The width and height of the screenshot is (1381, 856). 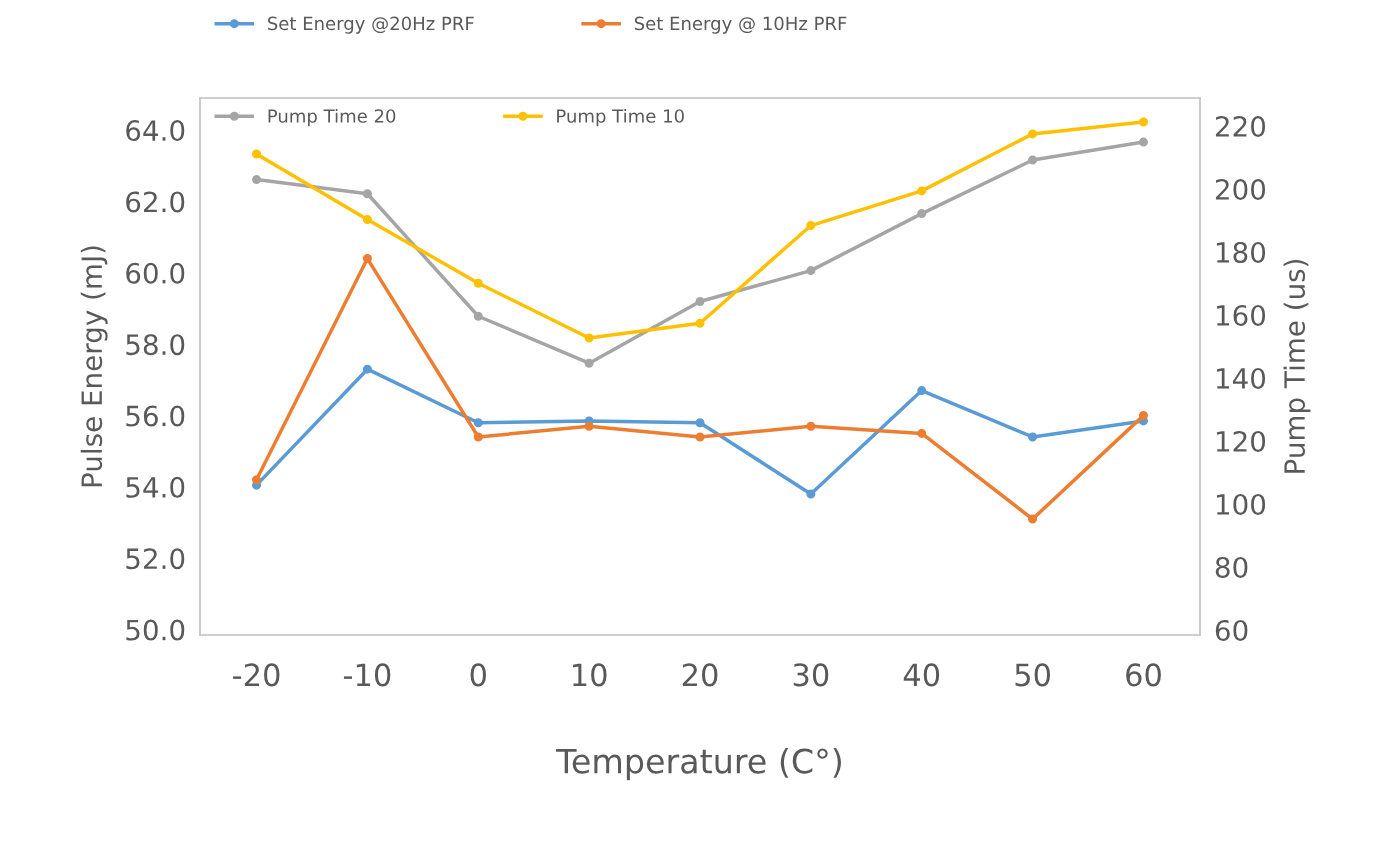 What do you see at coordinates (700, 675) in the screenshot?
I see `x-tick-label: 20` at bounding box center [700, 675].